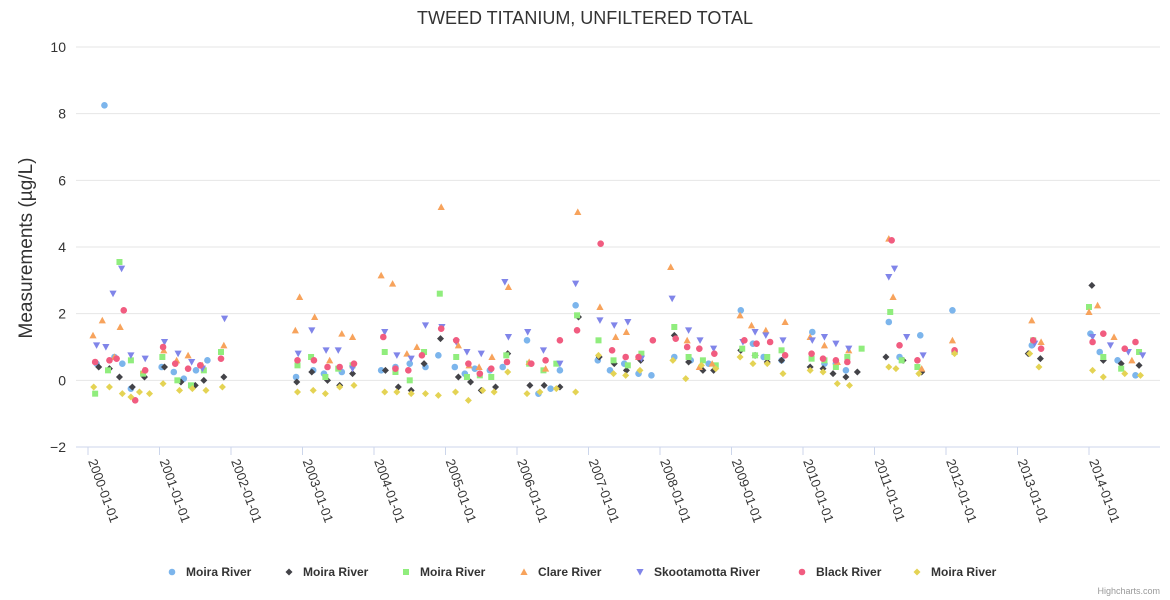  Describe the element at coordinates (561, 572) in the screenshot. I see `legend-item: Clare River` at that location.